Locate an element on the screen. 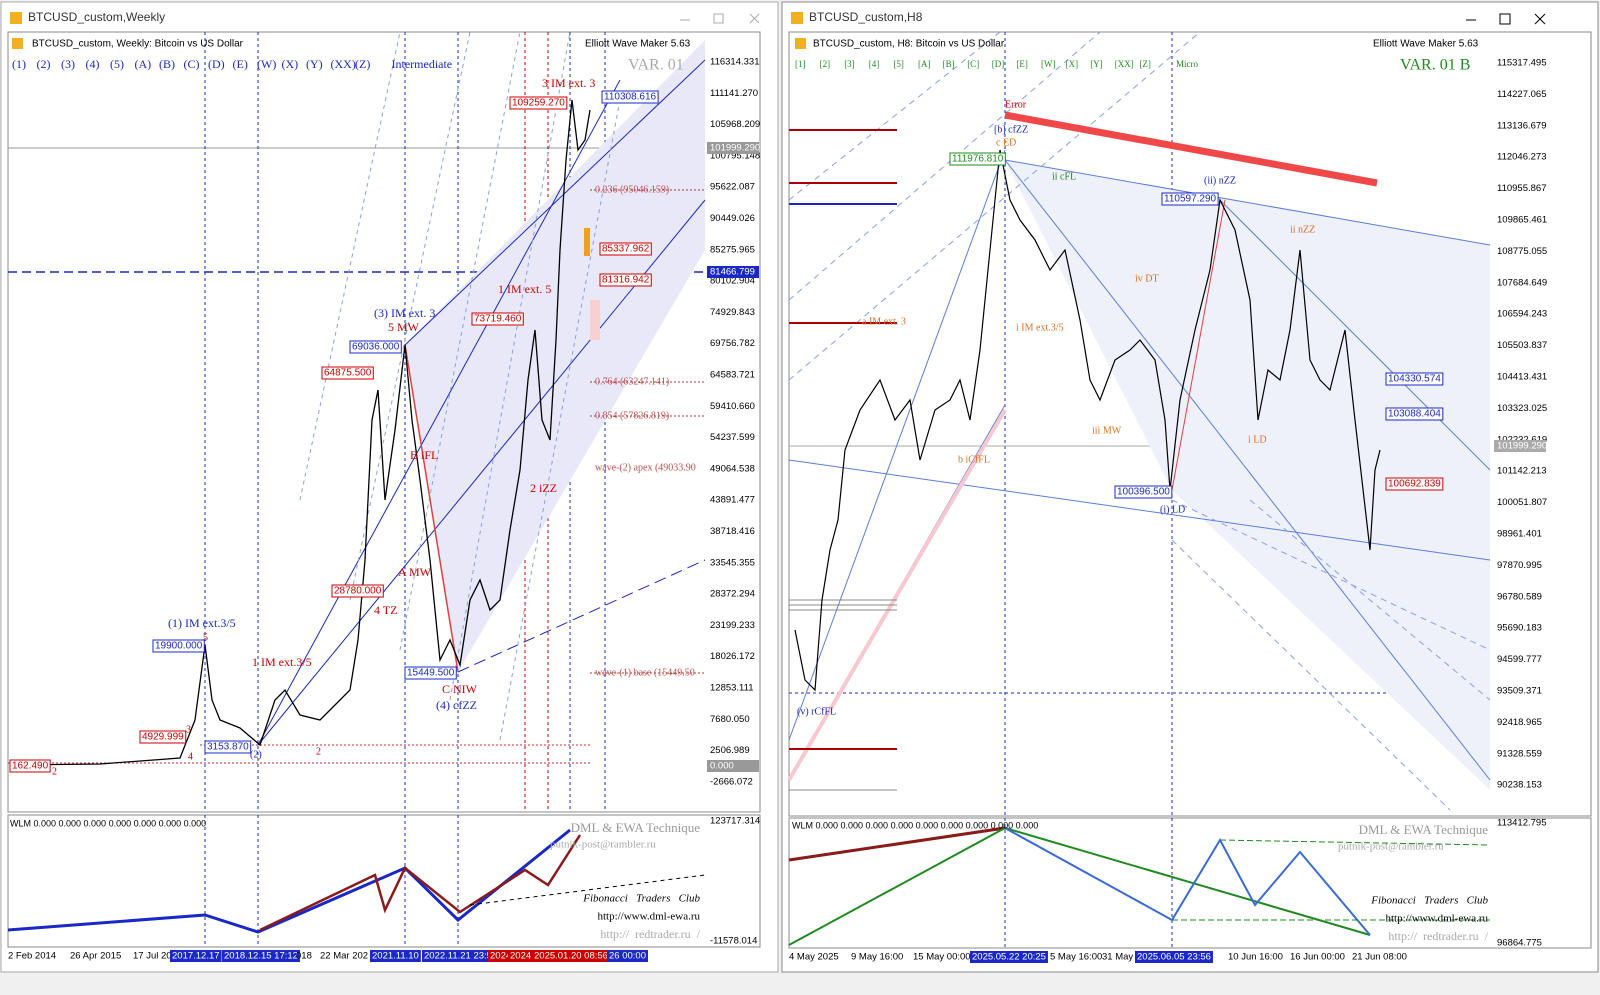  club: Fibonacci Traders Club is located at coordinates (641, 899).